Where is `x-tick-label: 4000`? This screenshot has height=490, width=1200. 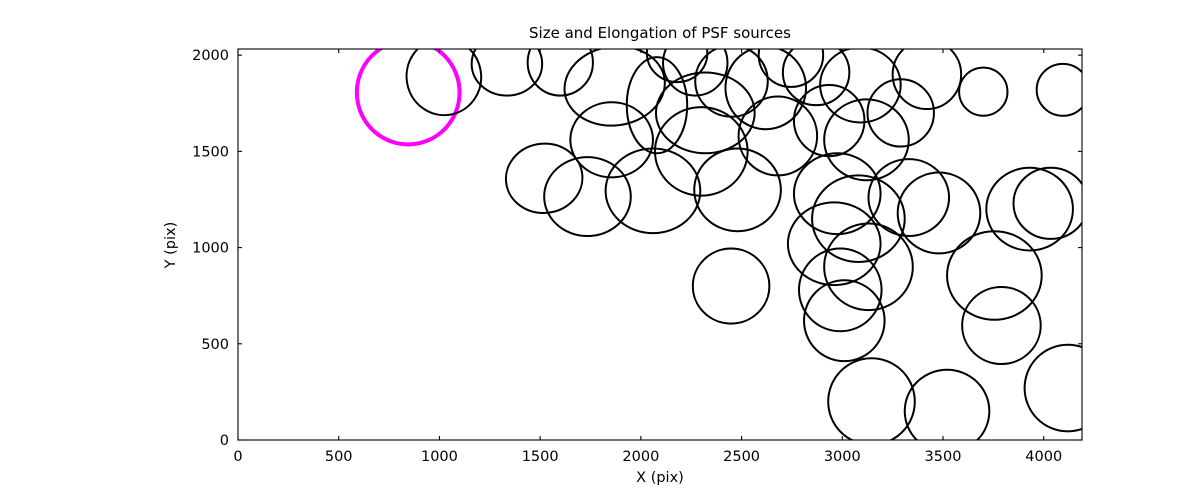
x-tick-label: 4000 is located at coordinates (1043, 457).